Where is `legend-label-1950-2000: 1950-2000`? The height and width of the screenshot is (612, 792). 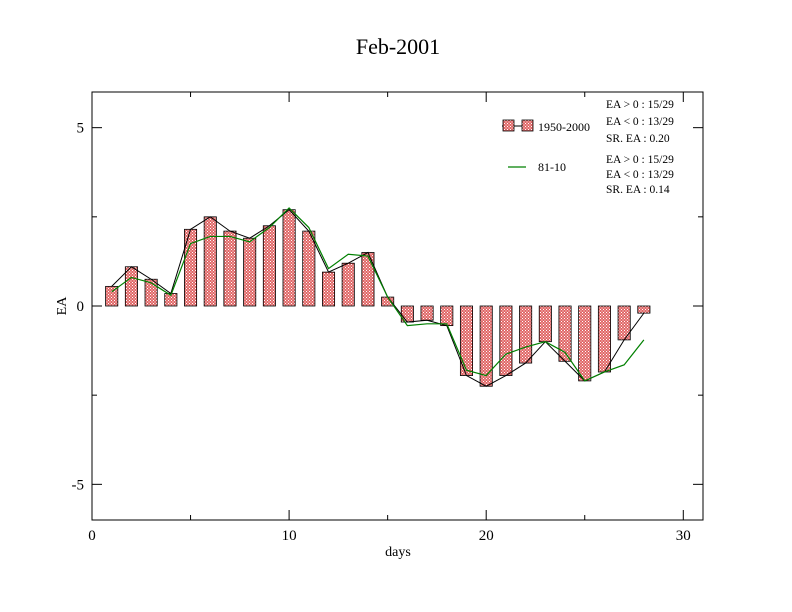
legend-label-1950-2000: 1950-2000 is located at coordinates (564, 127).